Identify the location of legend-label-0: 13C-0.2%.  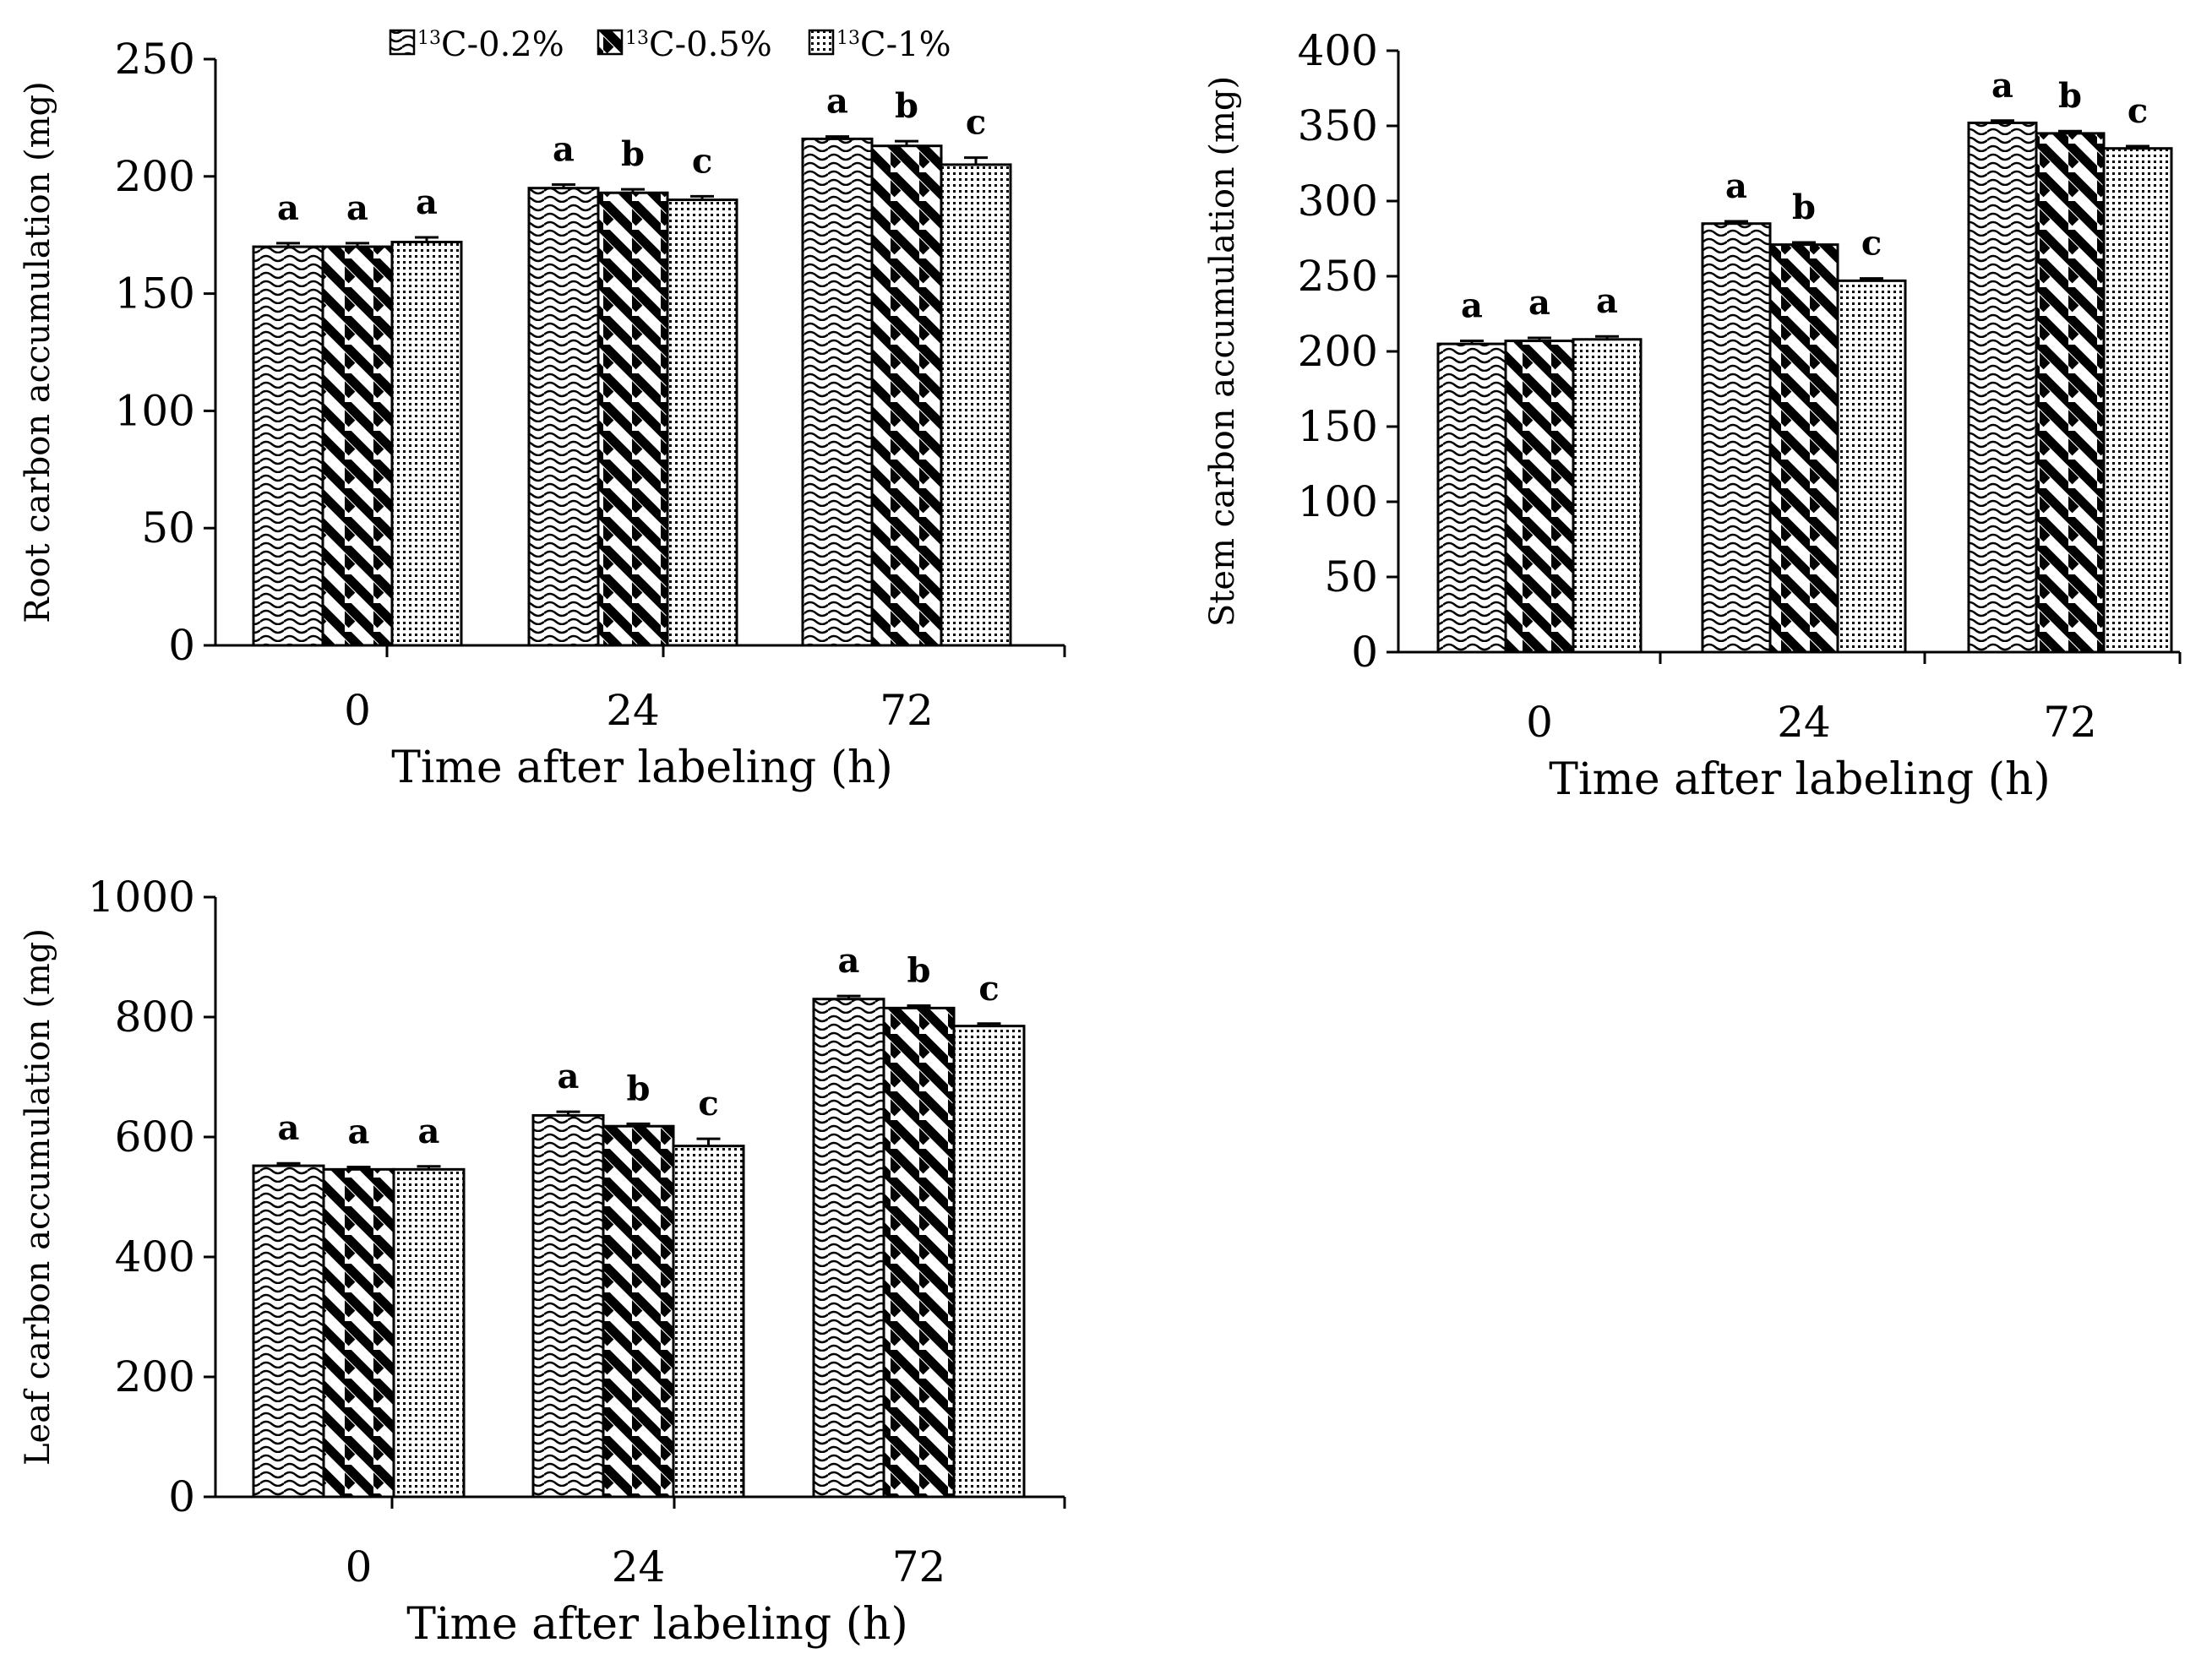
(491, 44).